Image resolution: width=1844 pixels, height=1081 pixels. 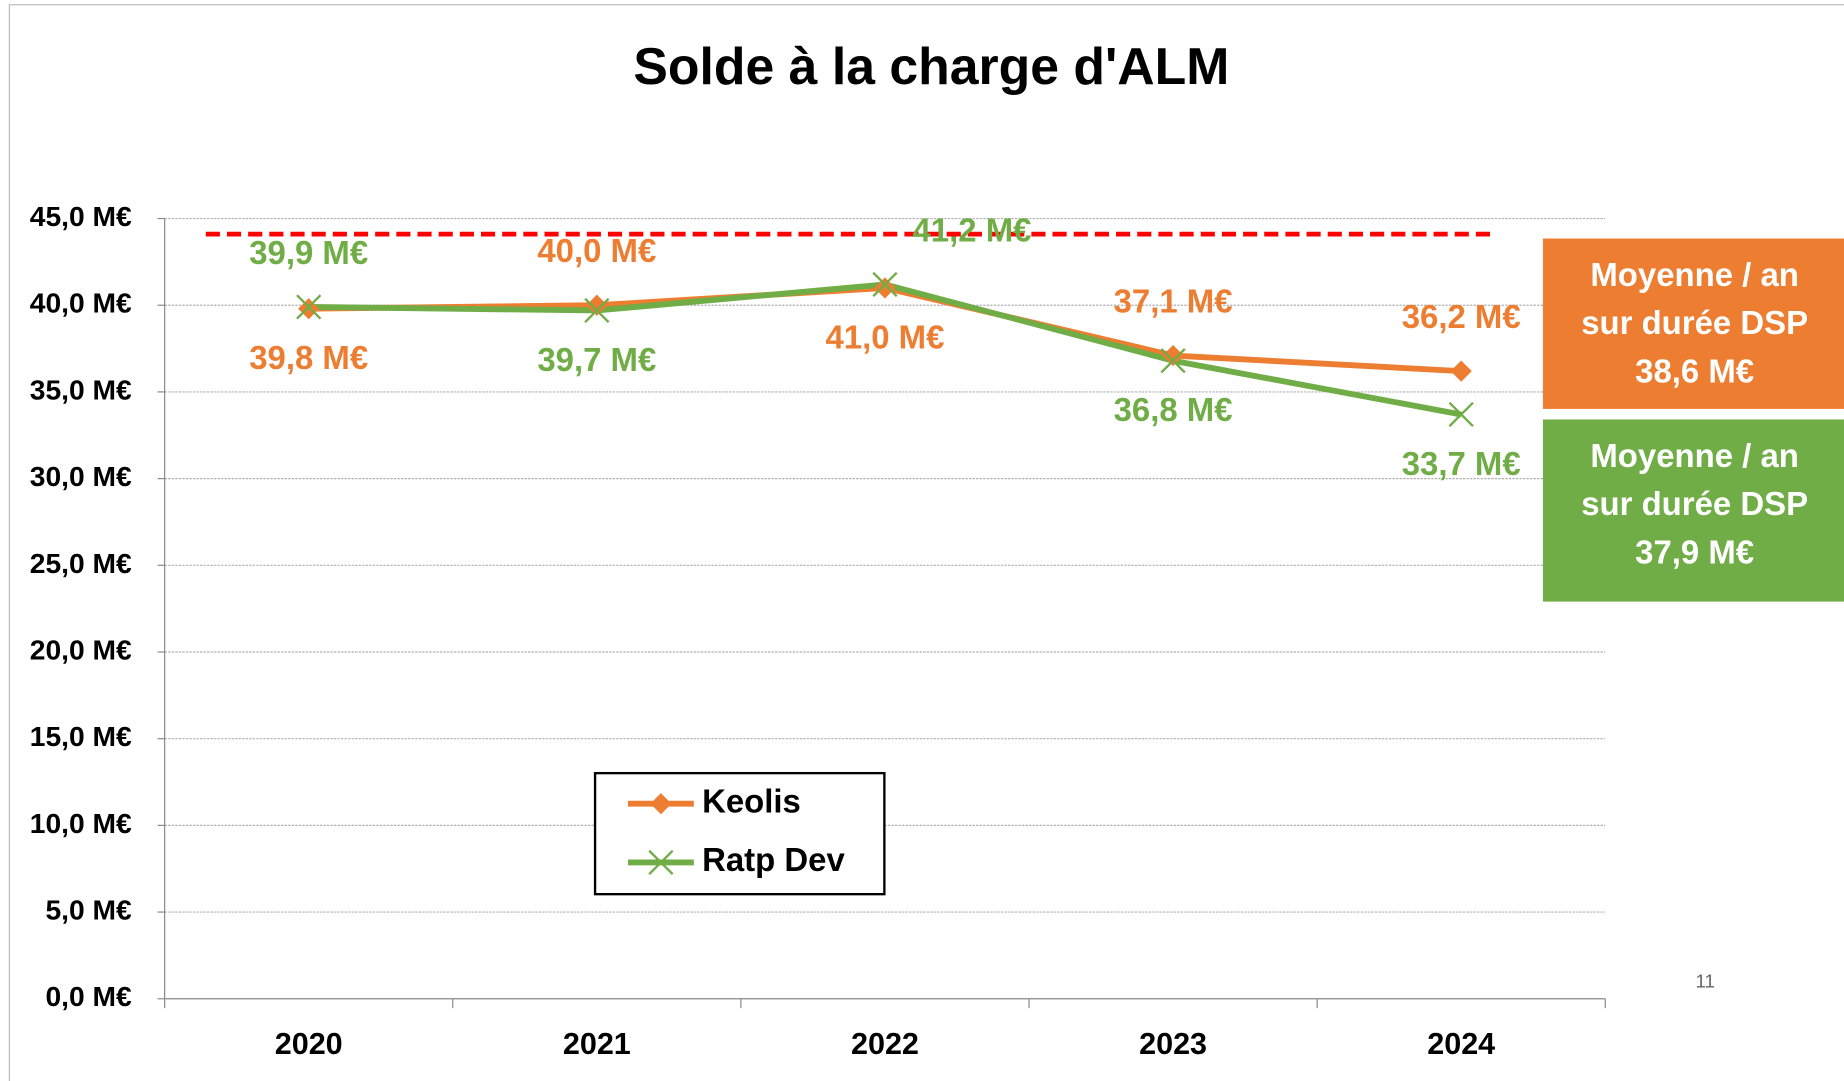 What do you see at coordinates (1694, 370) in the screenshot?
I see `annotation-text: 38,6 M€` at bounding box center [1694, 370].